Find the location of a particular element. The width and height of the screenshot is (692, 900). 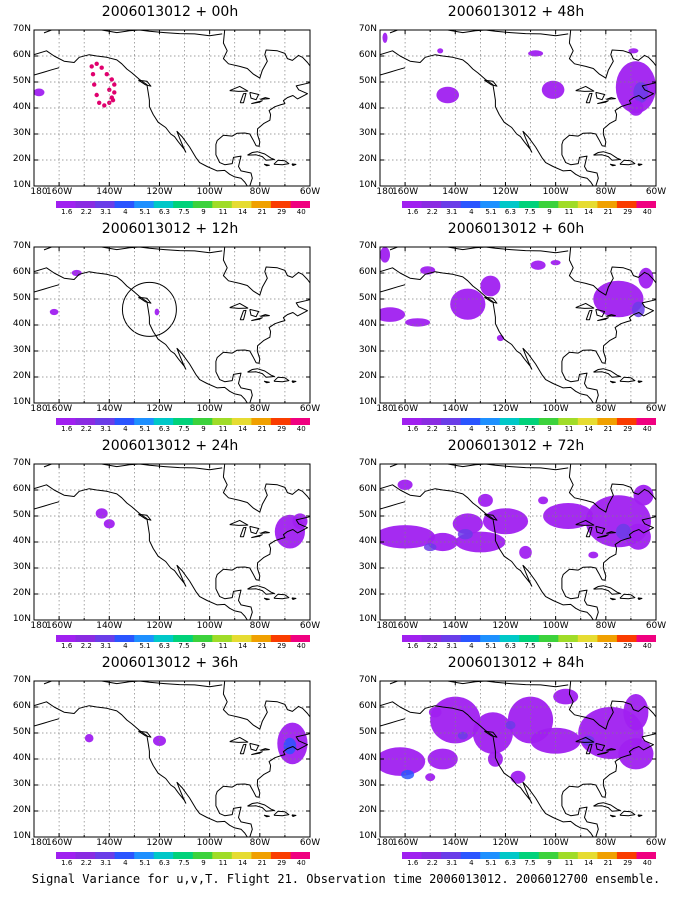

plot-area is located at coordinates (518, 542).